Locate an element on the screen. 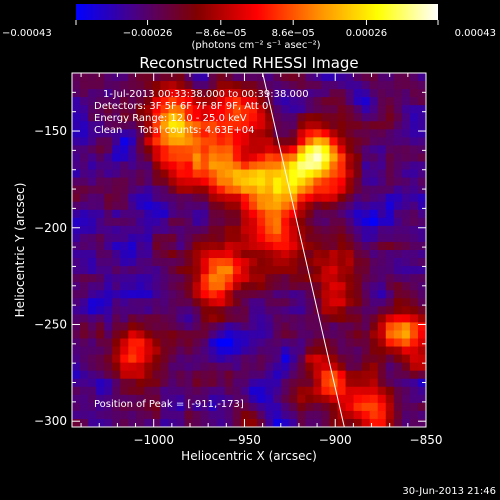  colorbar-tick-label: −0.00026 is located at coordinates (148, 33).